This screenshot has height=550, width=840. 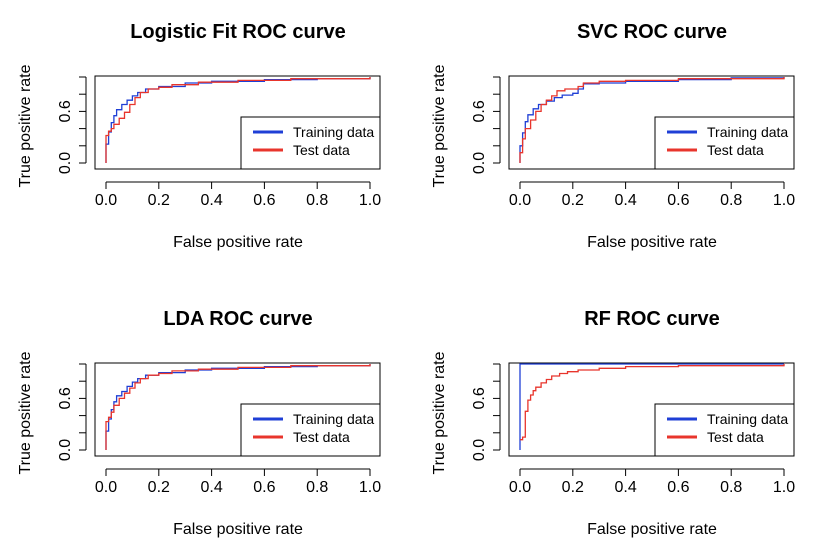 What do you see at coordinates (652, 32) in the screenshot?
I see `chart-title: SVC ROC curve` at bounding box center [652, 32].